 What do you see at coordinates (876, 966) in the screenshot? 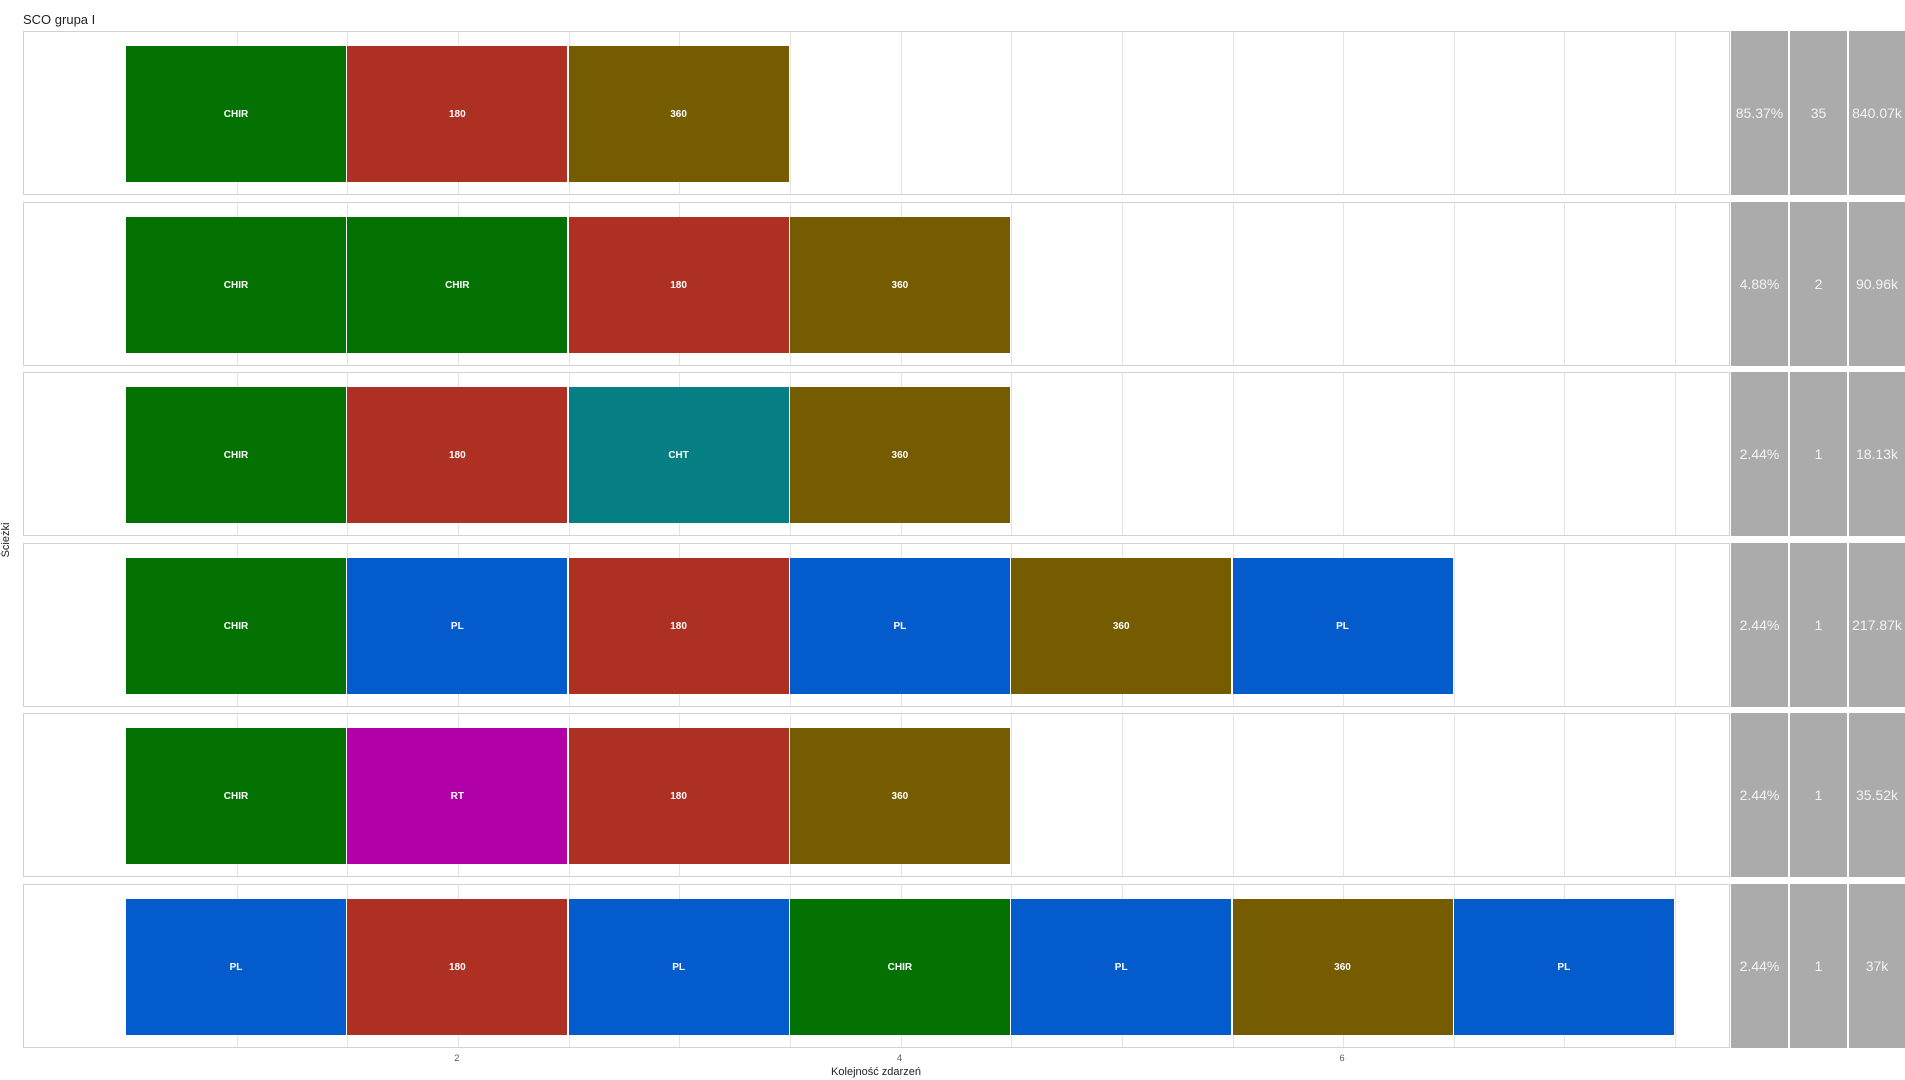
I see `path-panel: PL 180 PL CHIR PL 360 PL` at bounding box center [876, 966].